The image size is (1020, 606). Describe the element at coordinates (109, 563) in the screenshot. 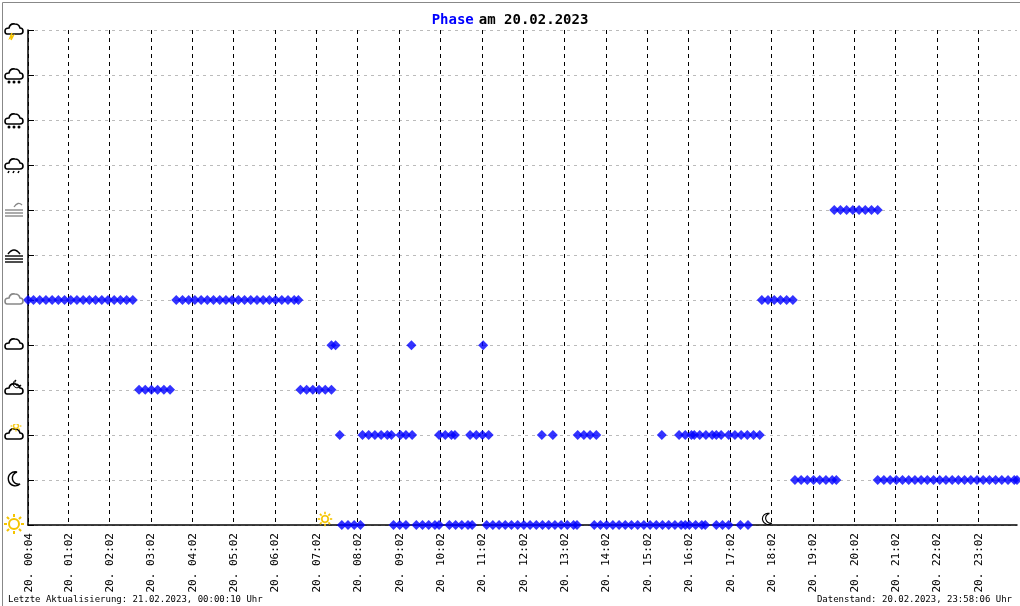

I see `x-tick-label: 20. 02:02` at that location.